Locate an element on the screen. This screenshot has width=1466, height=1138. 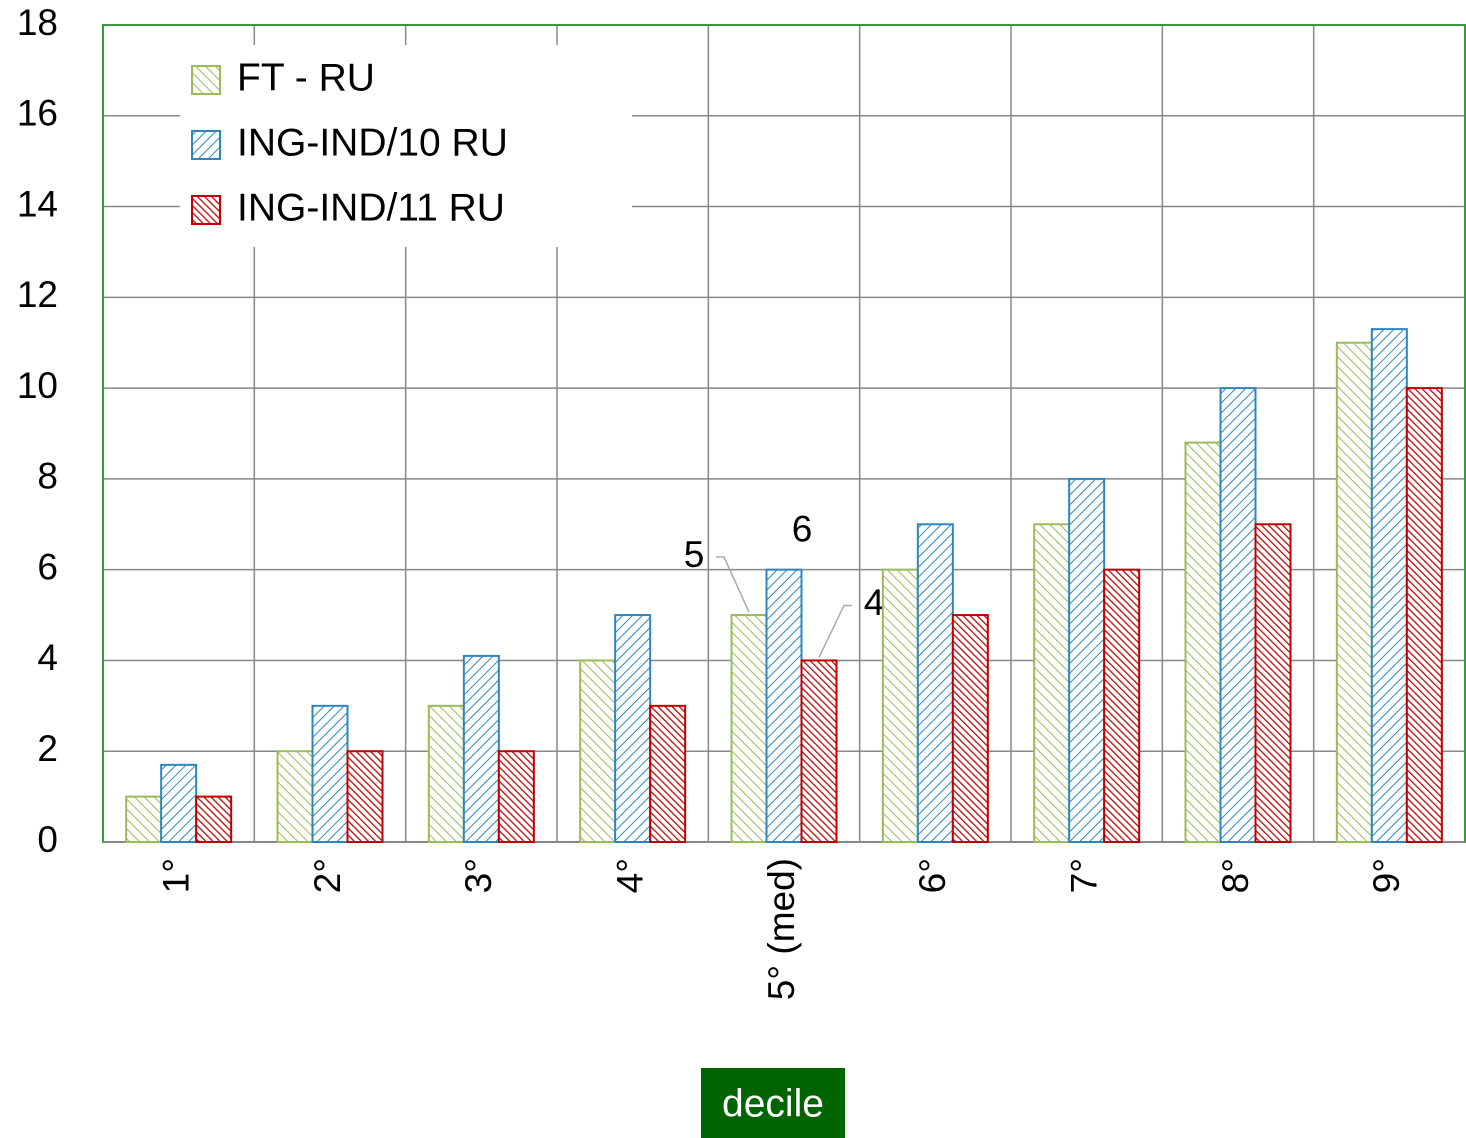
y-tick-label: 0 is located at coordinates (47, 839).